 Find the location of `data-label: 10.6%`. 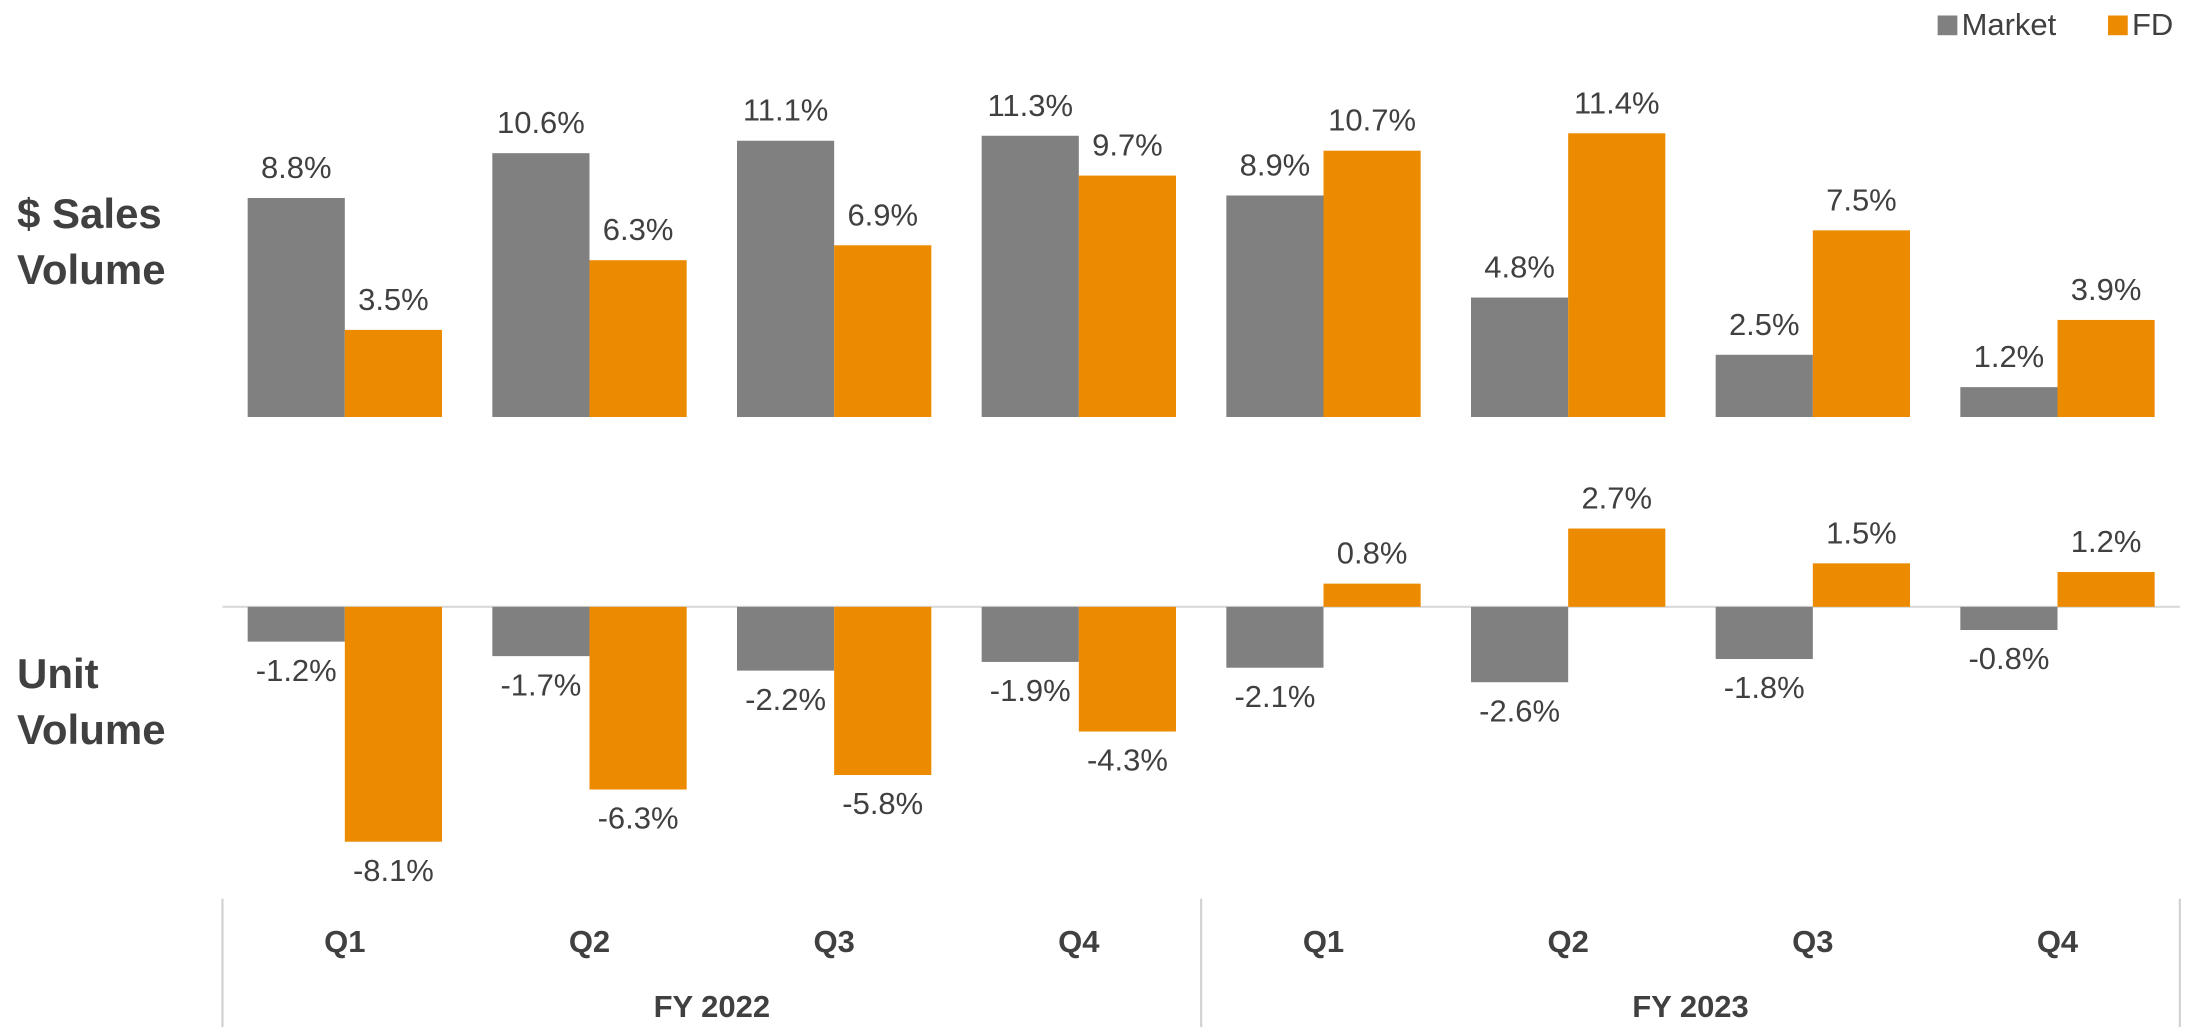

data-label: 10.6% is located at coordinates (541, 122).